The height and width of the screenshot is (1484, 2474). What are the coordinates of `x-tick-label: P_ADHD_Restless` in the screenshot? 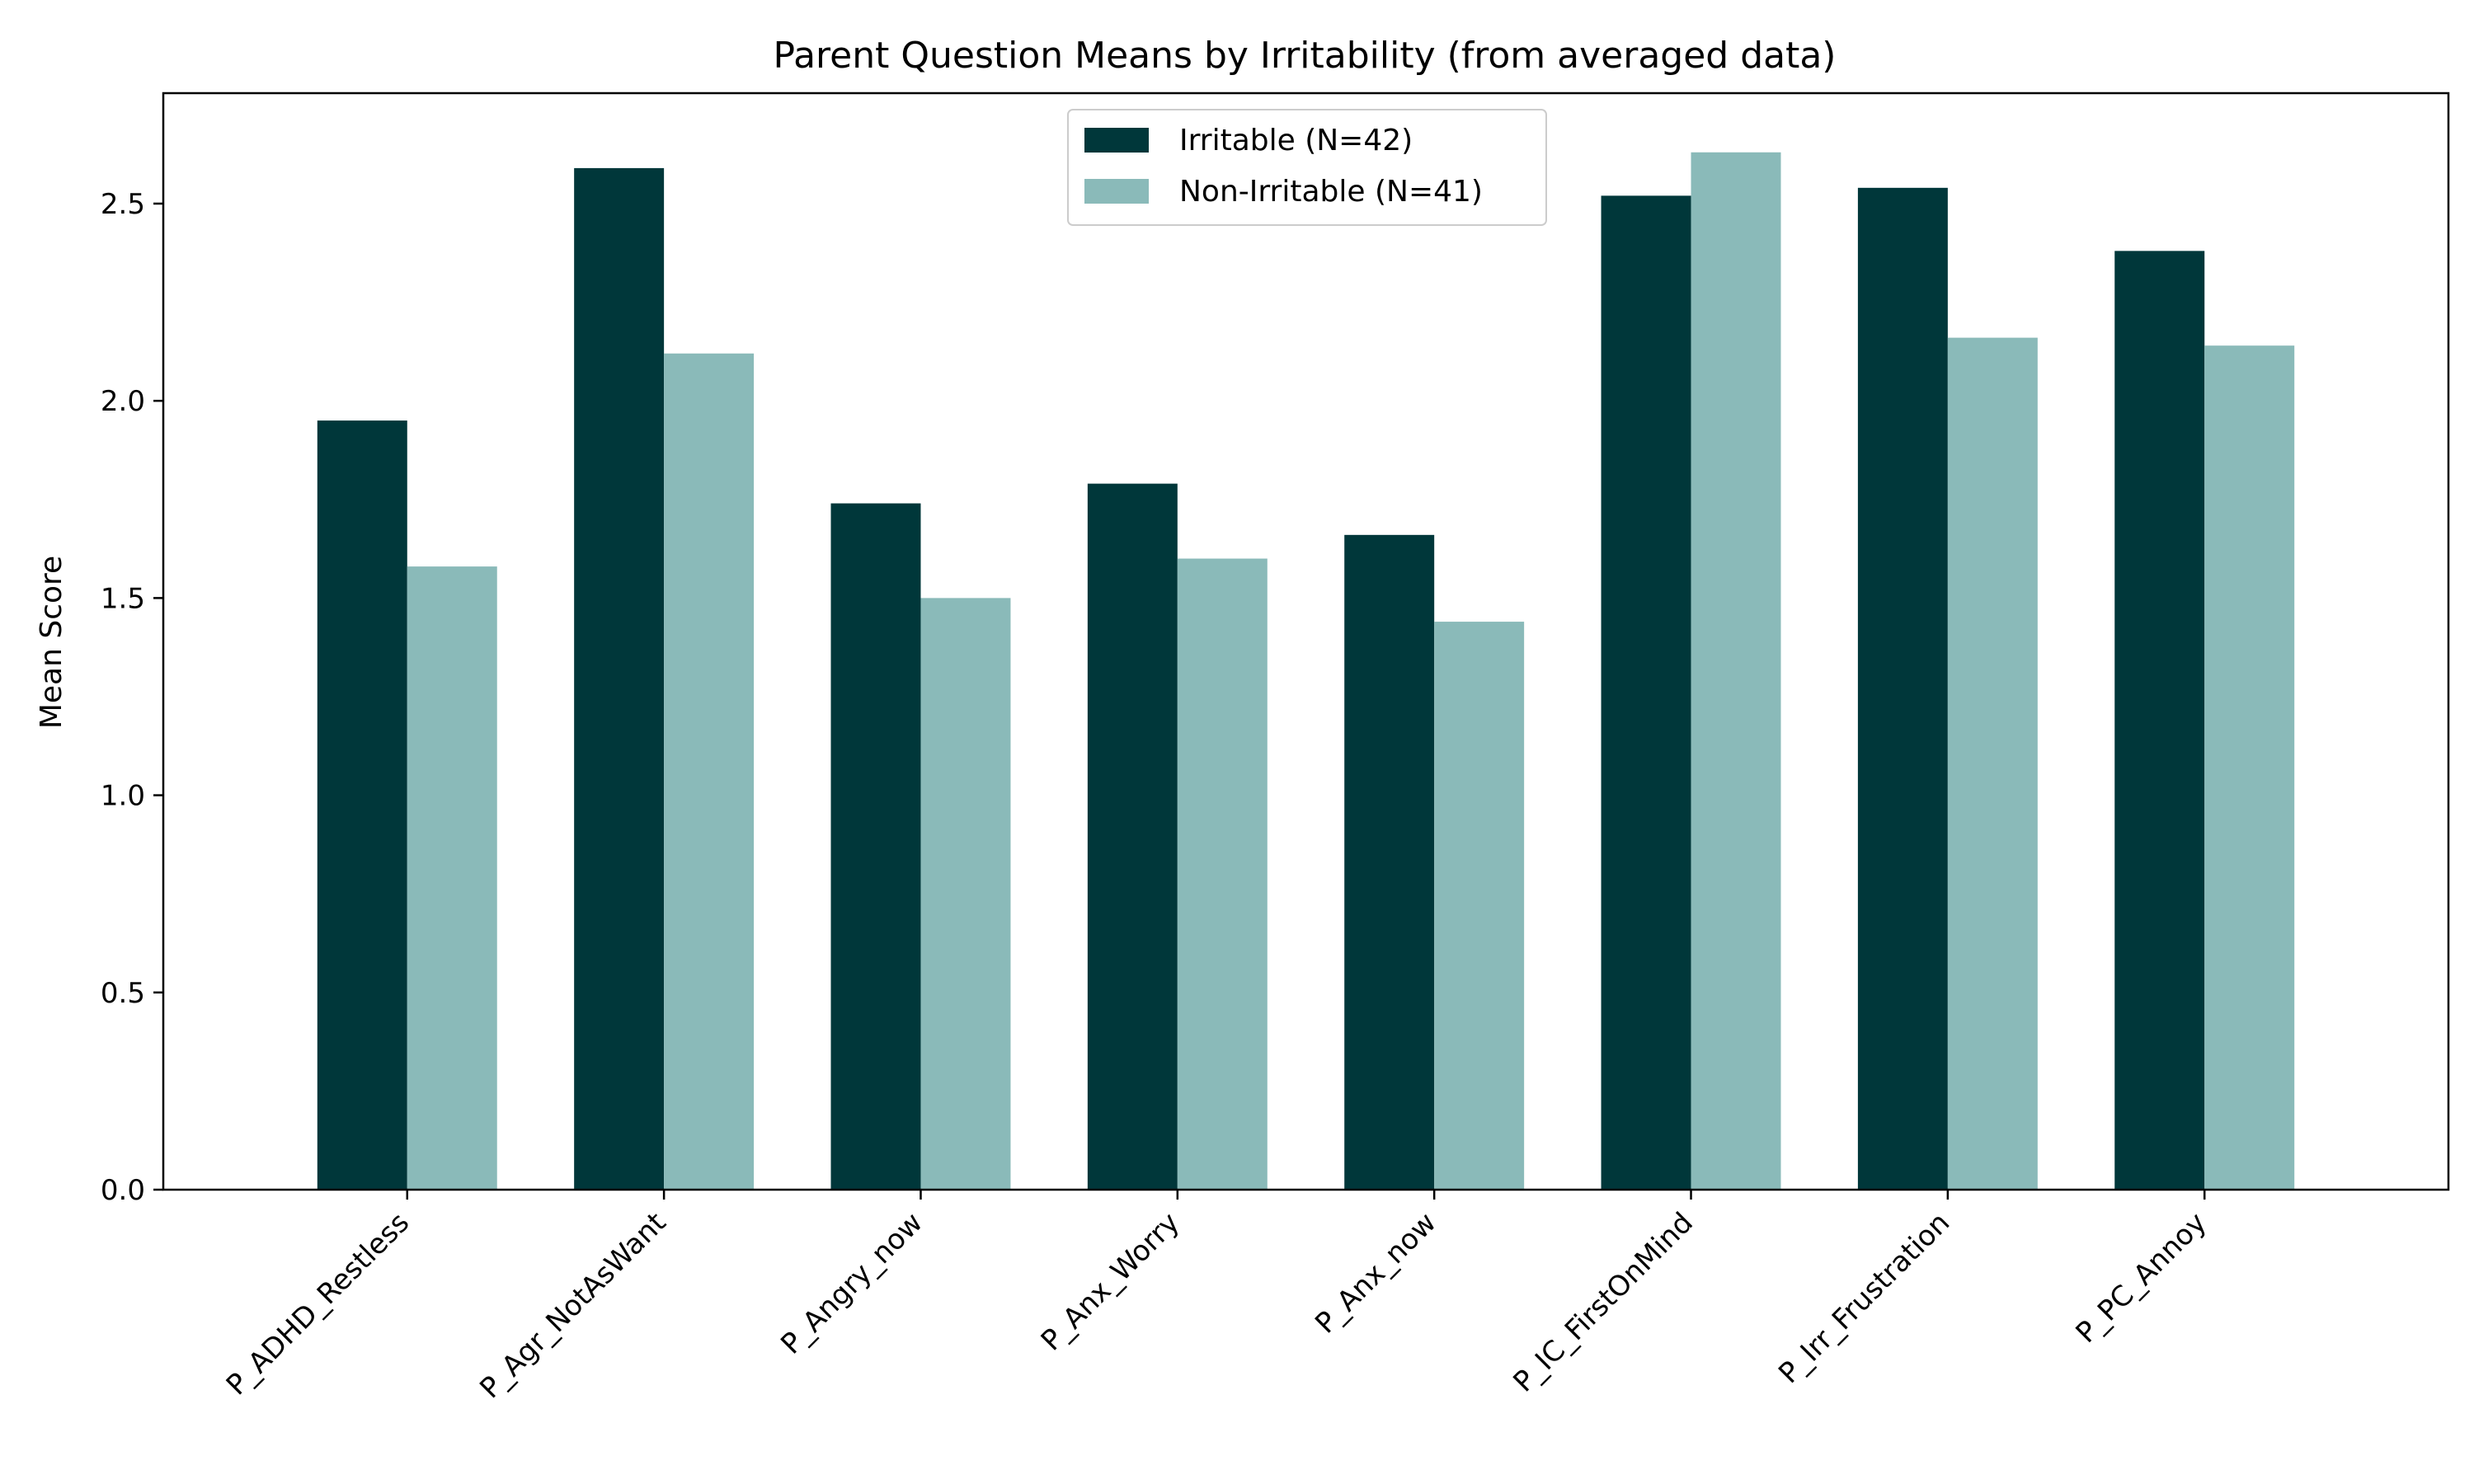 It's located at (318, 1304).